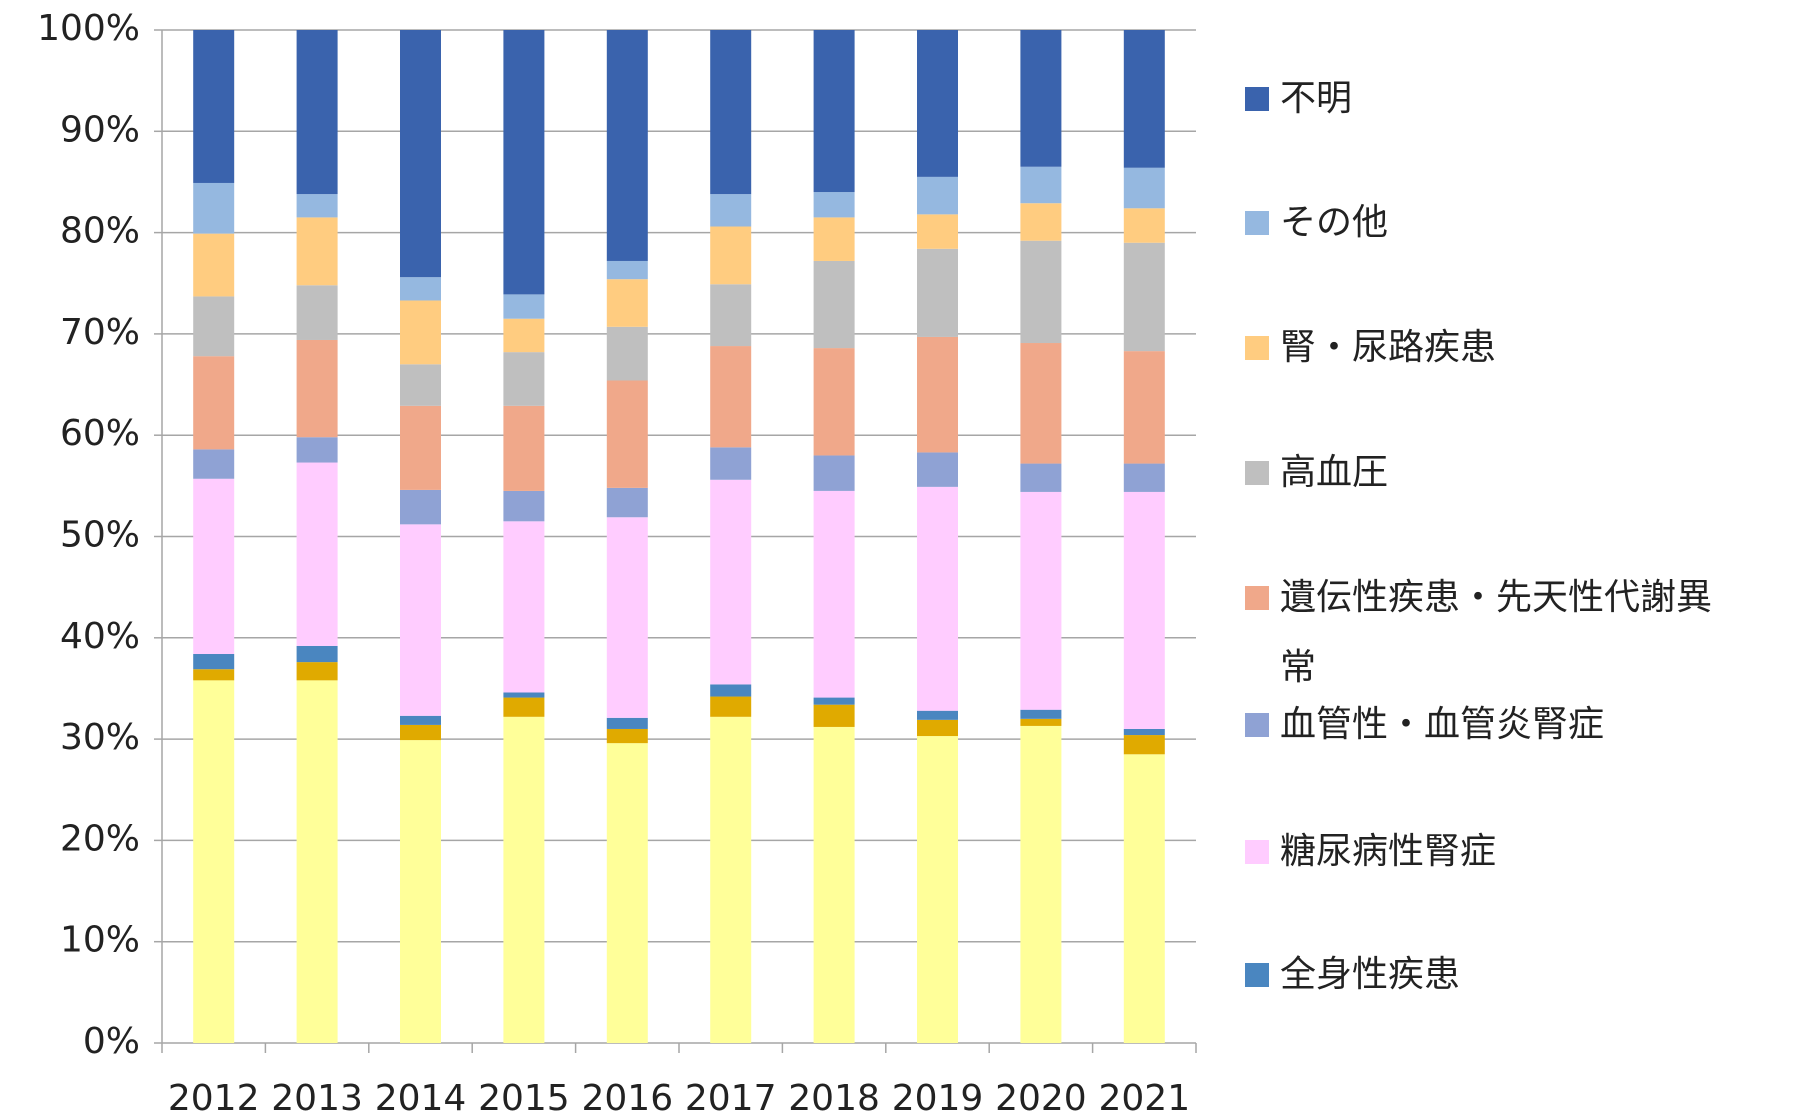 The height and width of the screenshot is (1113, 1794). What do you see at coordinates (1144, 1095) in the screenshot?
I see `x-tick-label: 2021` at bounding box center [1144, 1095].